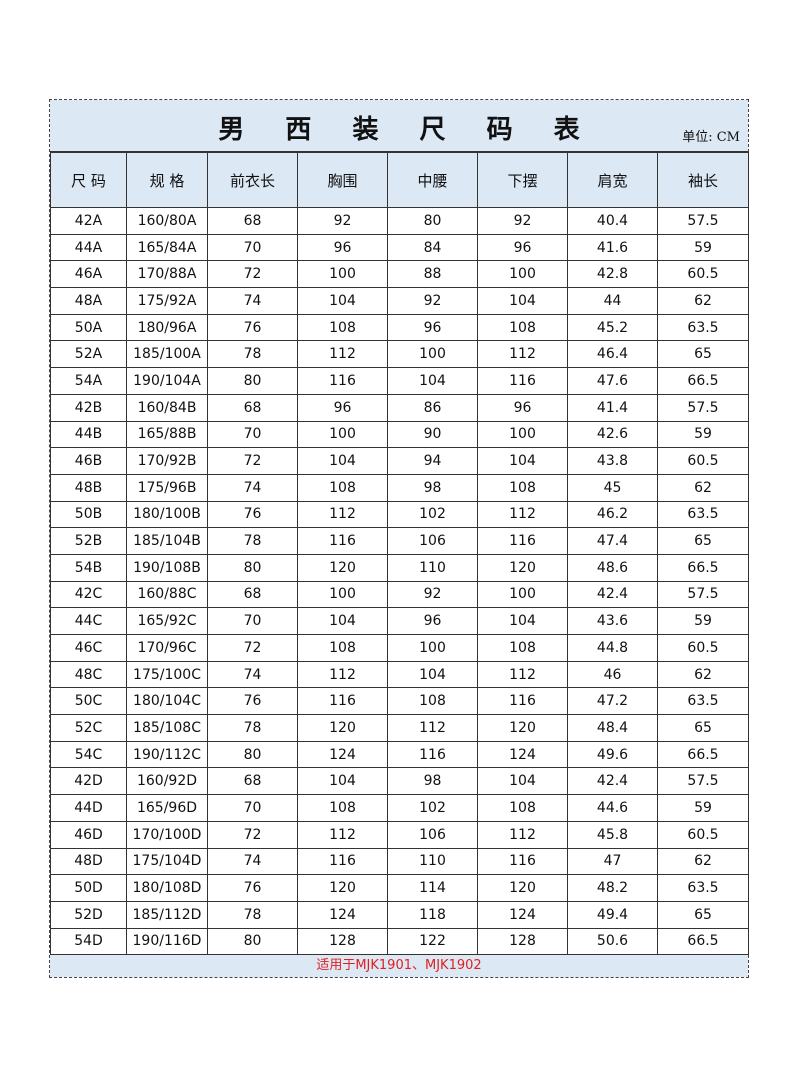 This screenshot has height=1086, width=800. What do you see at coordinates (703, 701) in the screenshot?
I see `cell-sleeve: 63.5` at bounding box center [703, 701].